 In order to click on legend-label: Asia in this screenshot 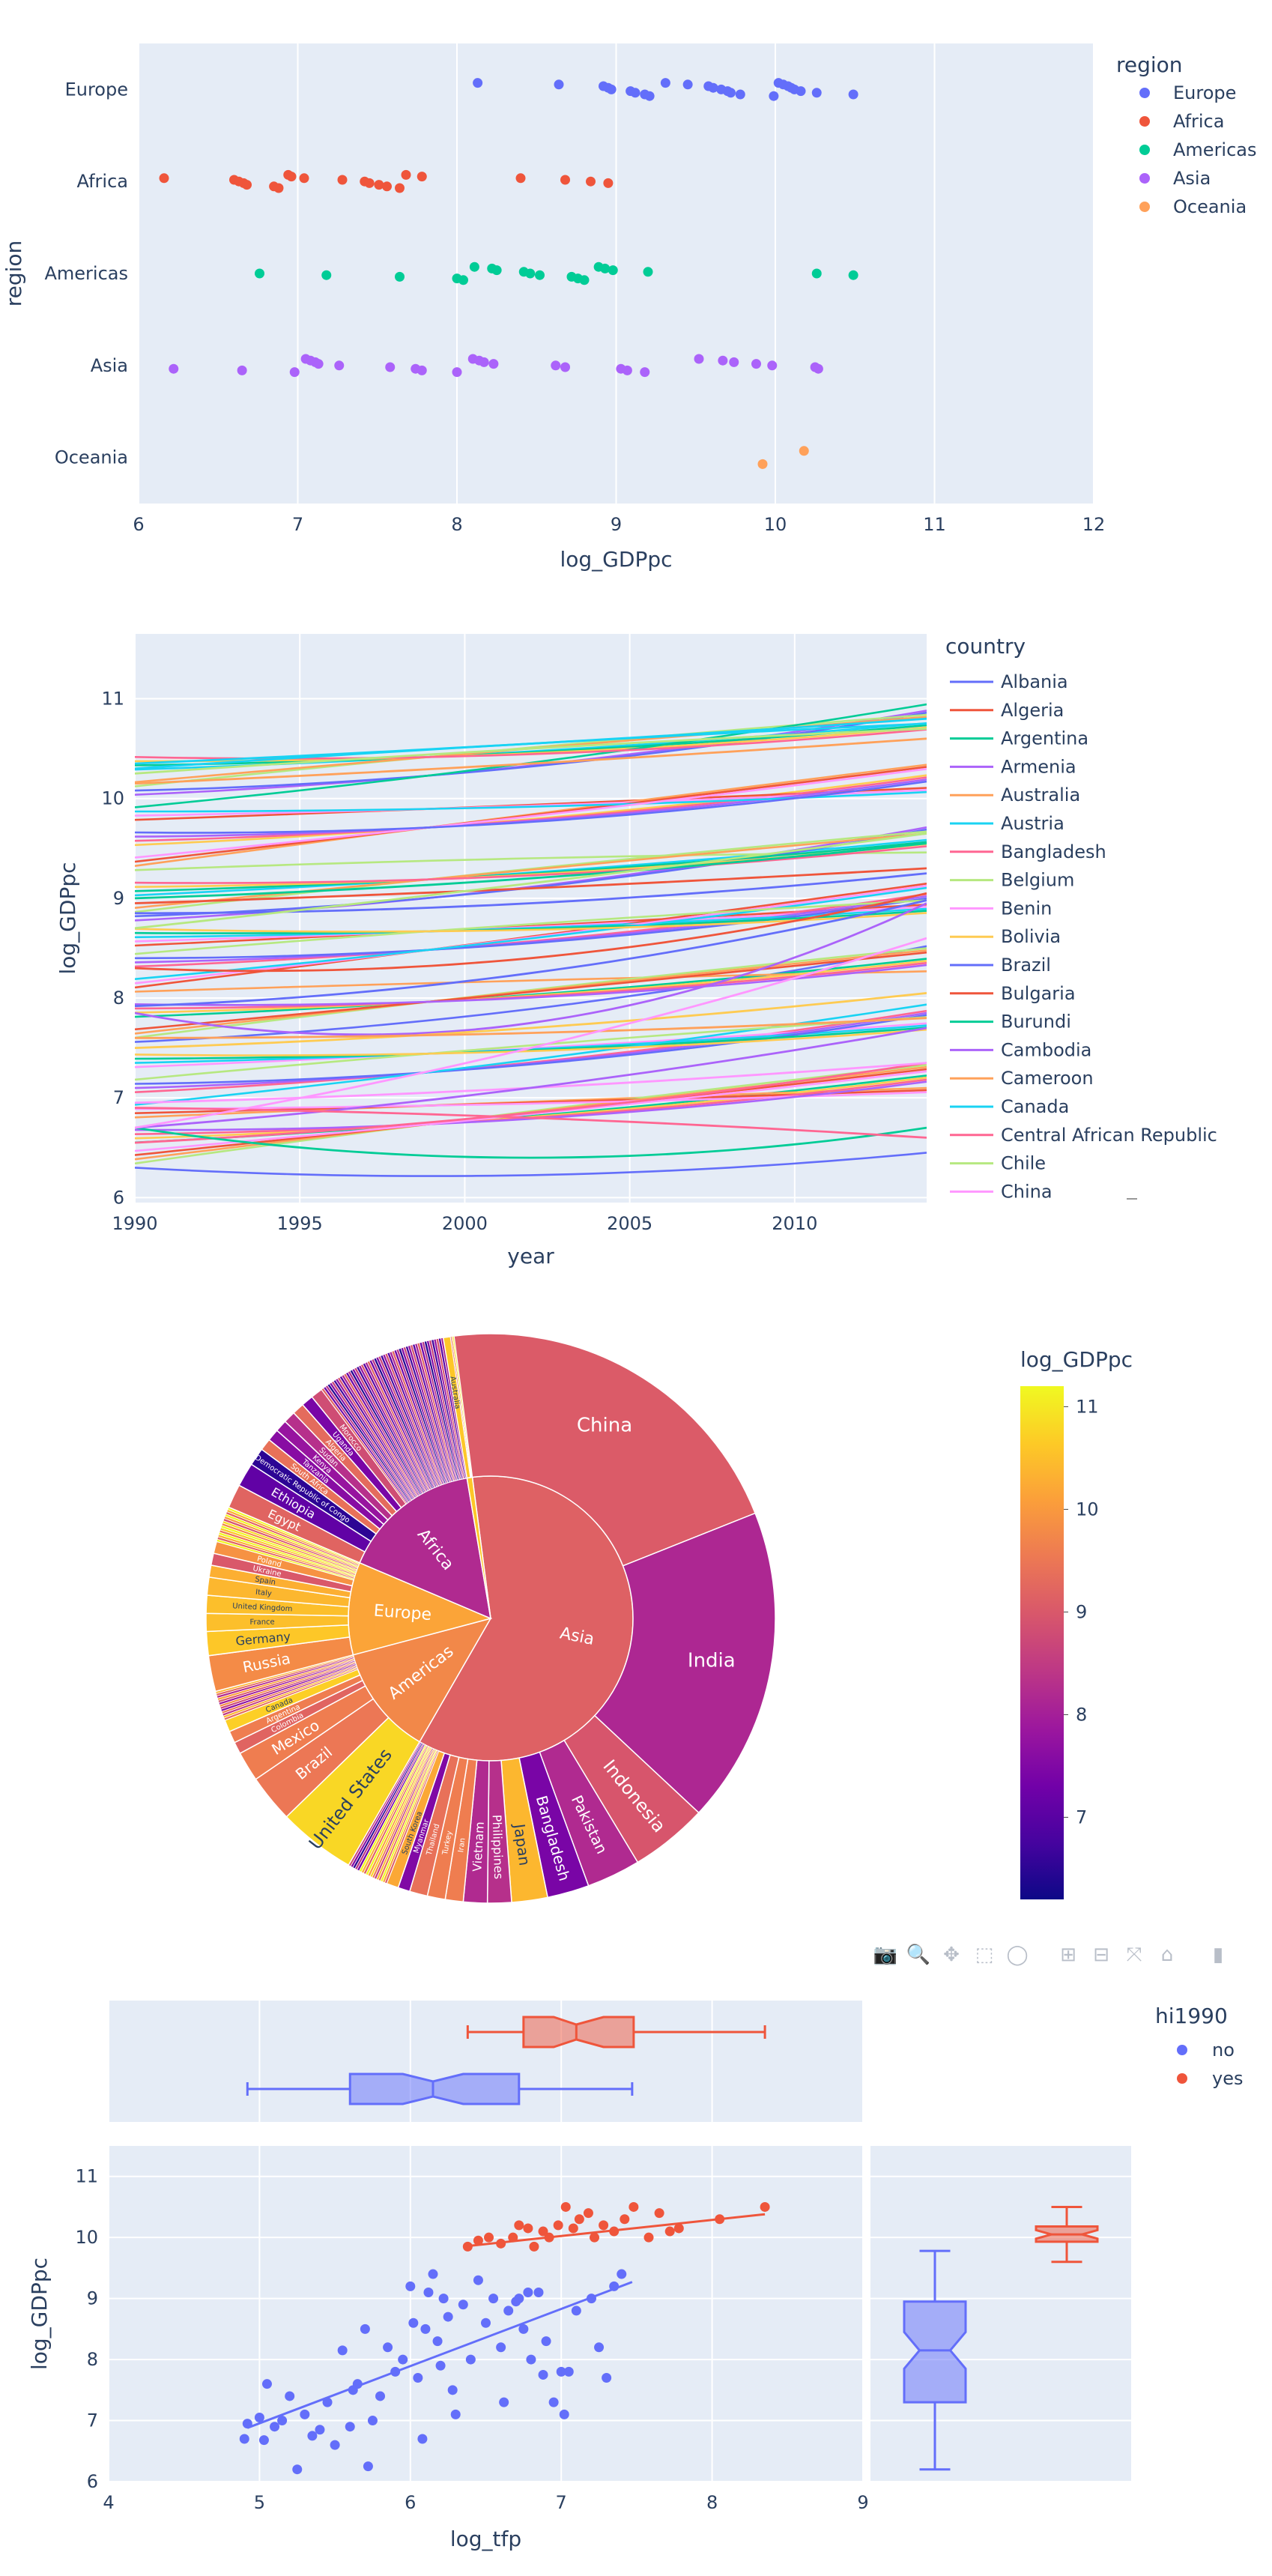, I will do `click(1192, 178)`.